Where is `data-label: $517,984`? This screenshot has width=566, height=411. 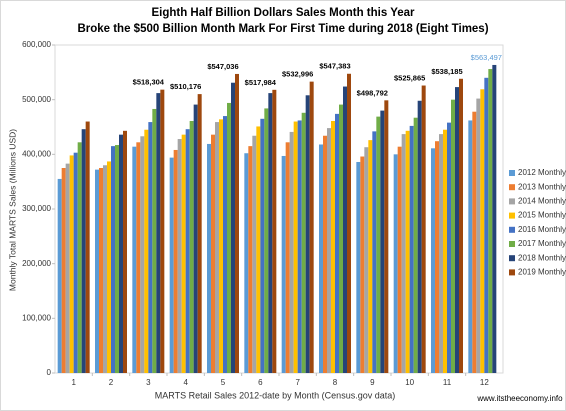
data-label: $517,984 is located at coordinates (261, 82).